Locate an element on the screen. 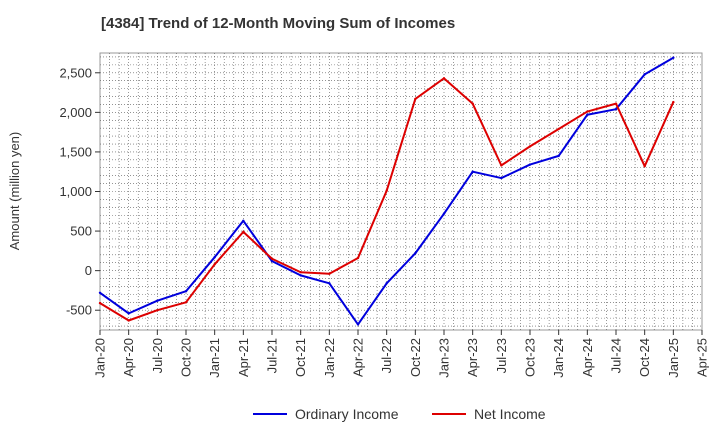 The height and width of the screenshot is (440, 720). x-tick-label: Jan-23 is located at coordinates (444, 358).